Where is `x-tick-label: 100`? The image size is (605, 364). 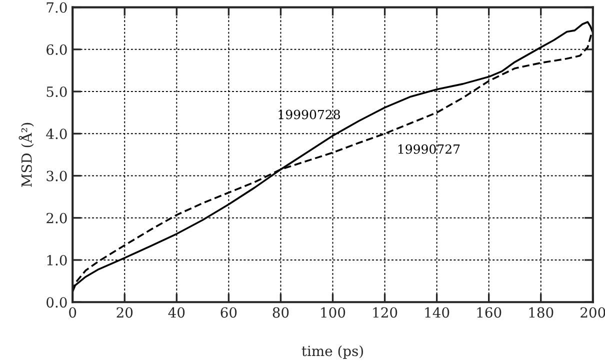 x-tick-label: 100 is located at coordinates (333, 312).